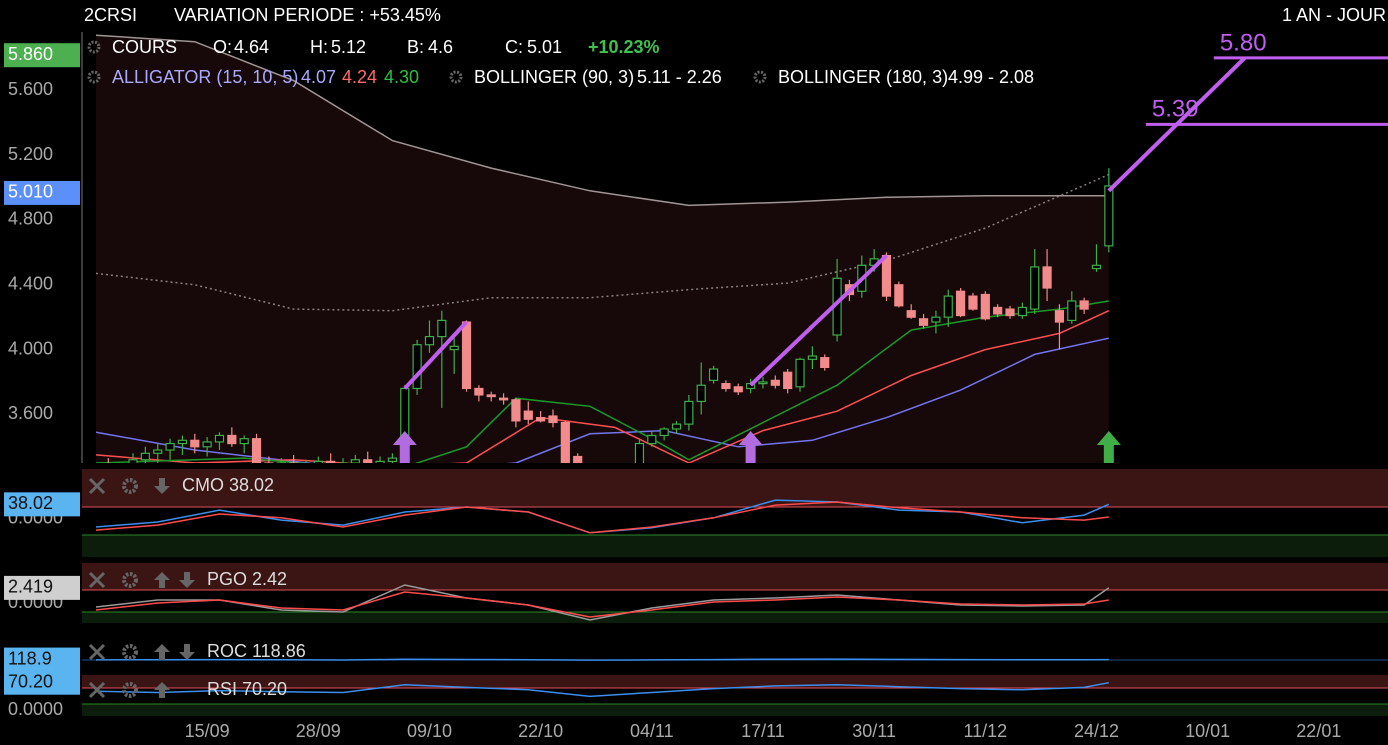  Describe the element at coordinates (359, 77) in the screenshot. I see `legend-teeth: 4.24` at that location.